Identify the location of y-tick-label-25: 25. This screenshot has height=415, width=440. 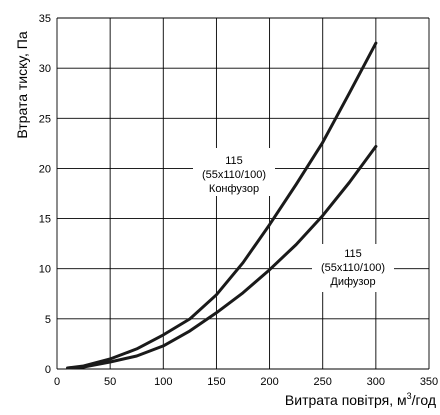
(45, 119).